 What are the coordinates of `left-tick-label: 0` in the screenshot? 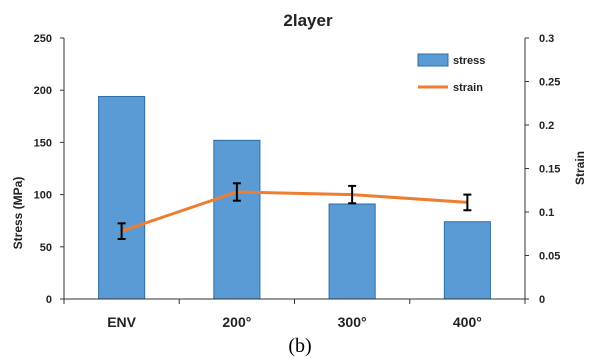 It's located at (49, 300).